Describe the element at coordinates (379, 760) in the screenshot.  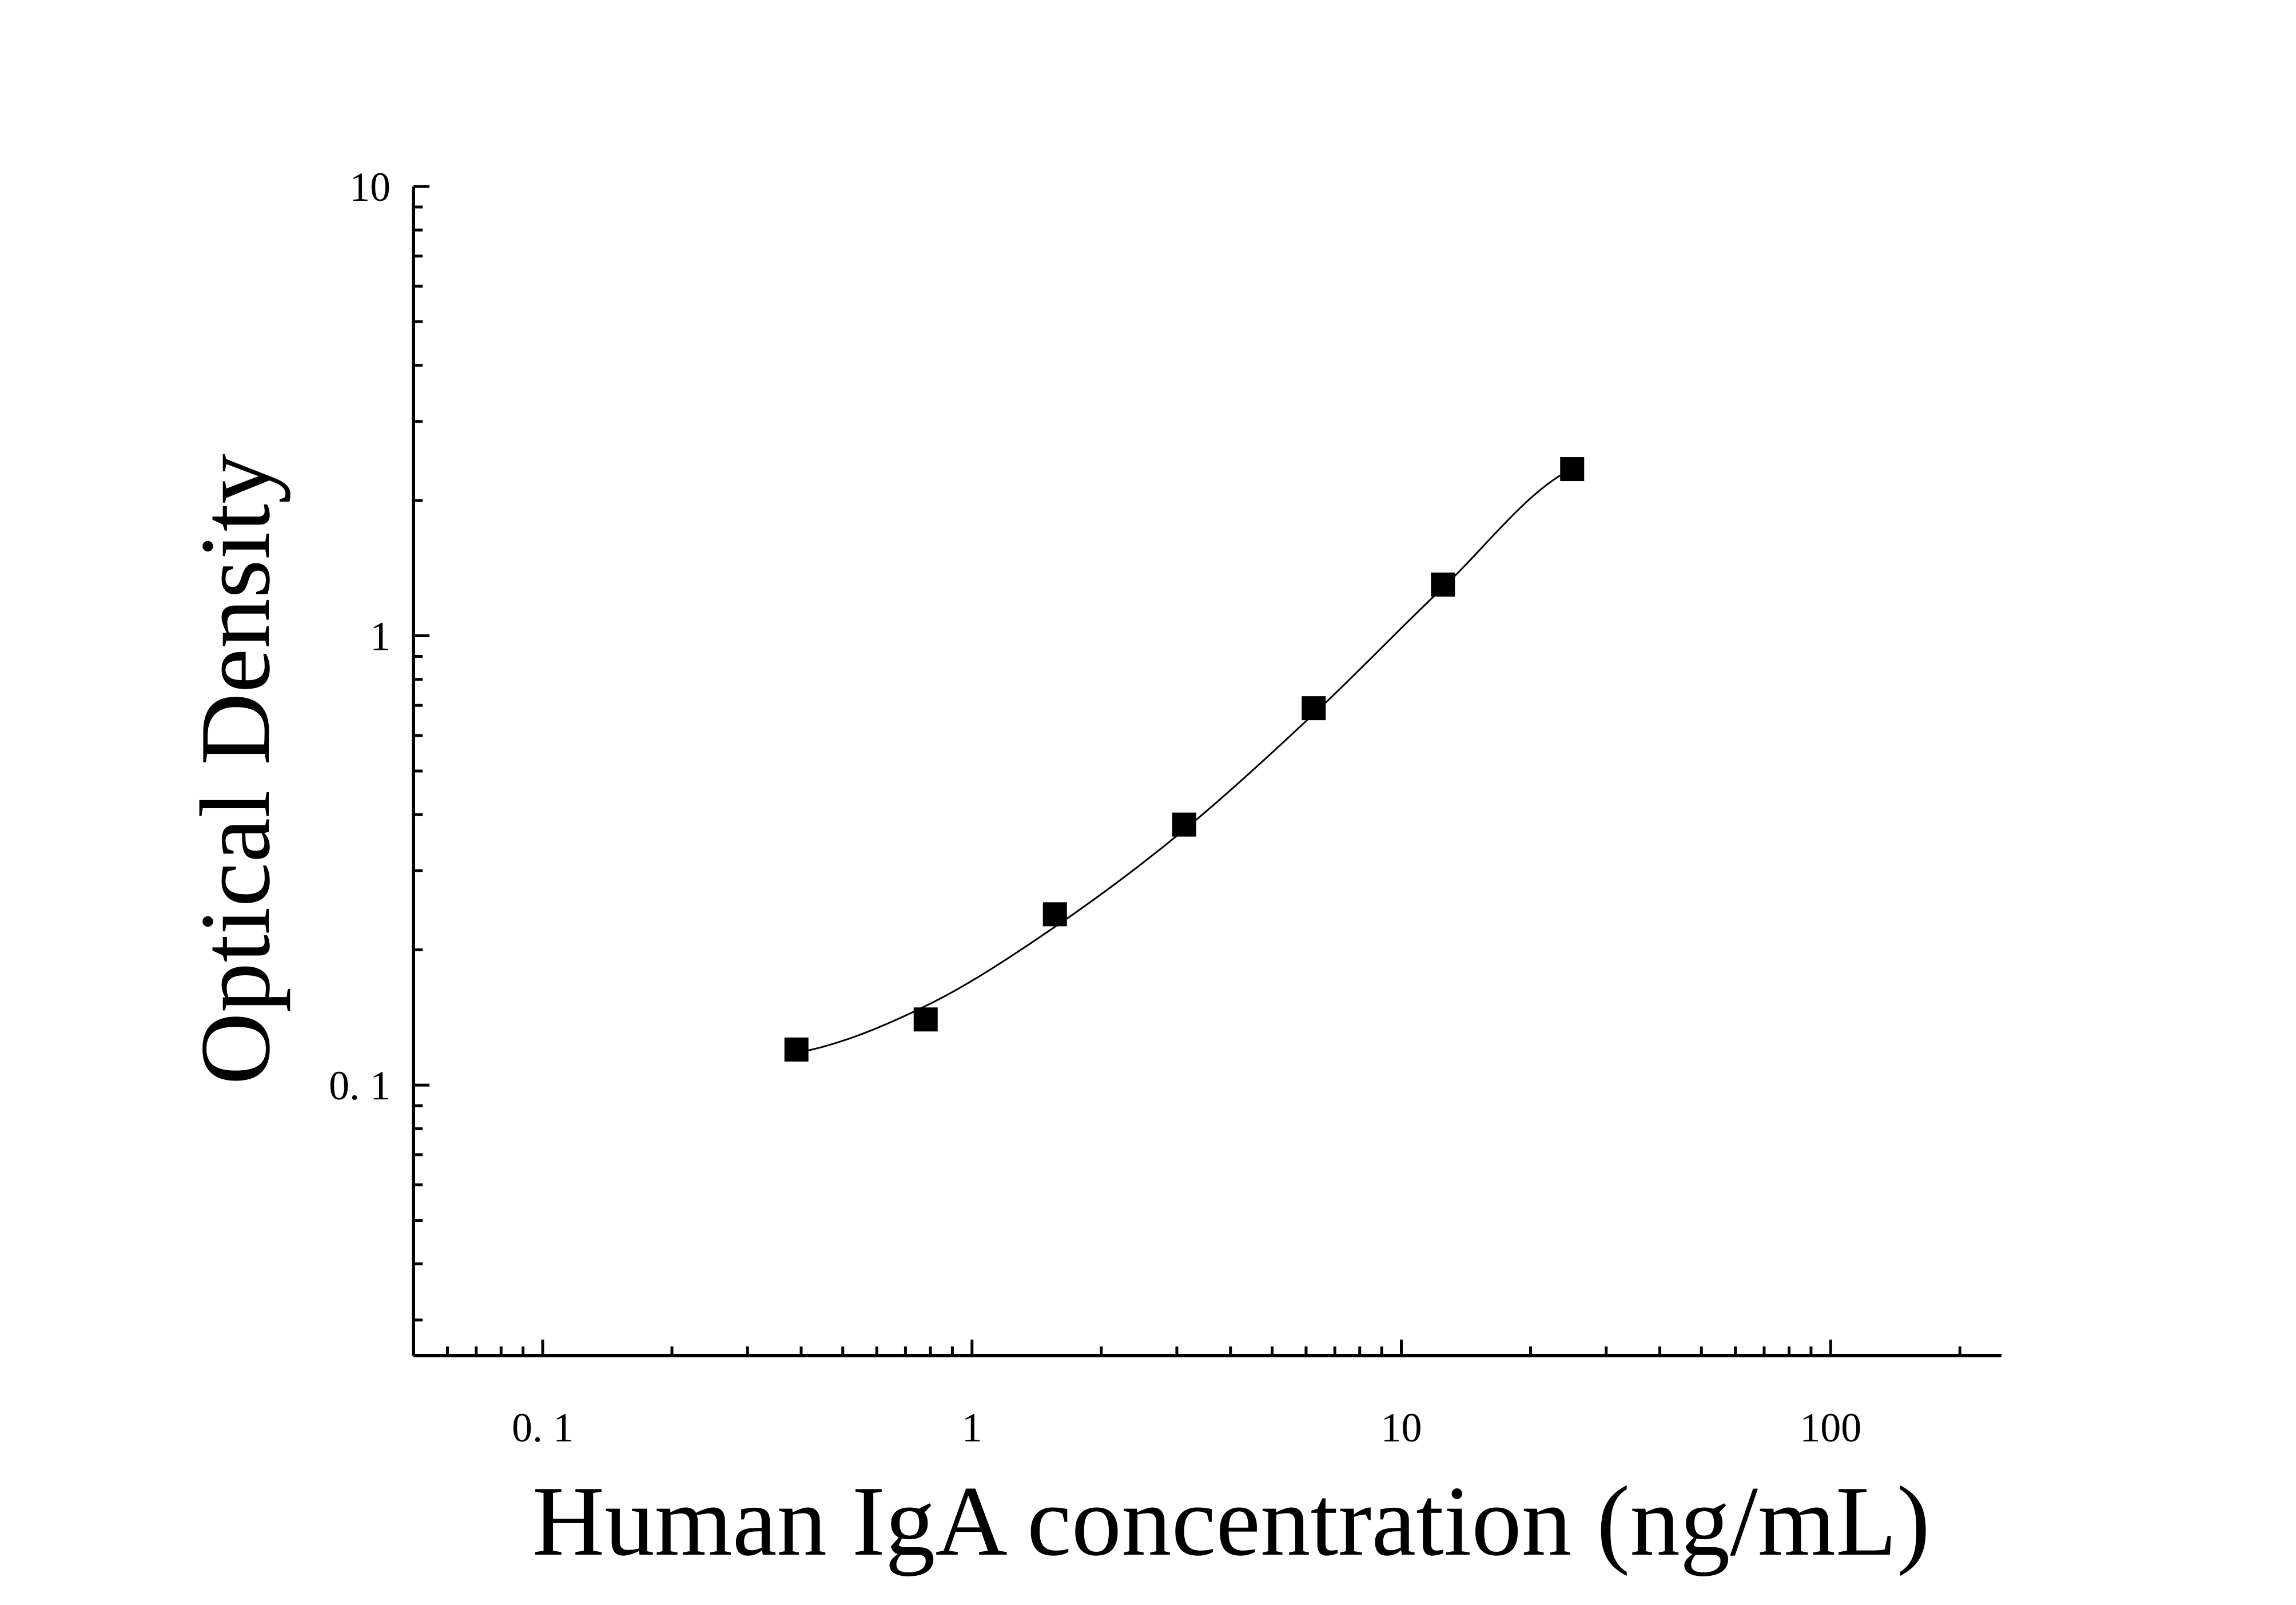
I see `y-axis: 0. 1 1 10` at that location.